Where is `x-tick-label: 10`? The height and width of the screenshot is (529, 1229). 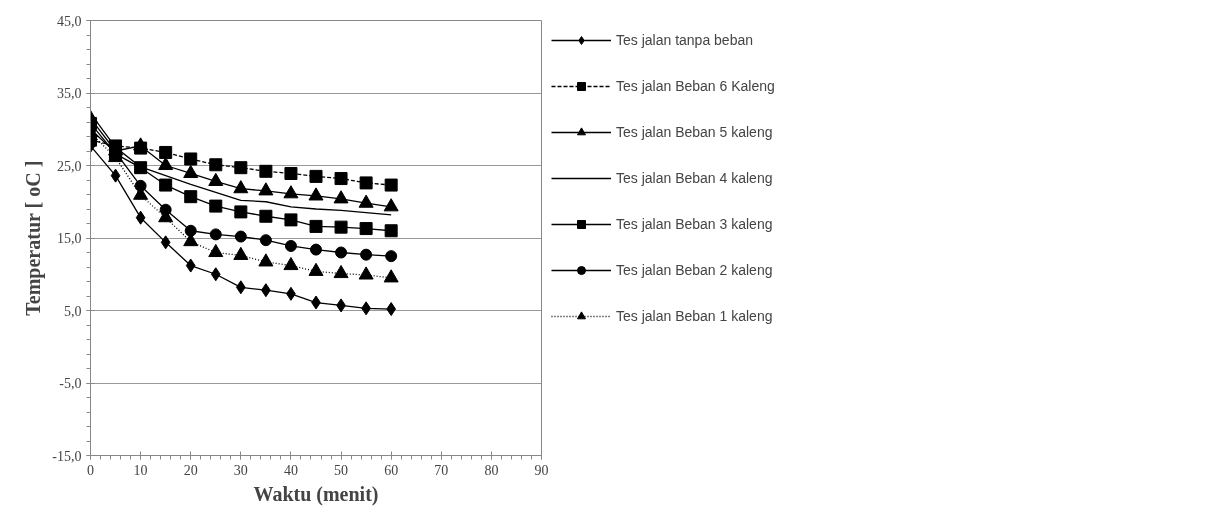
x-tick-label: 10 is located at coordinates (140, 470).